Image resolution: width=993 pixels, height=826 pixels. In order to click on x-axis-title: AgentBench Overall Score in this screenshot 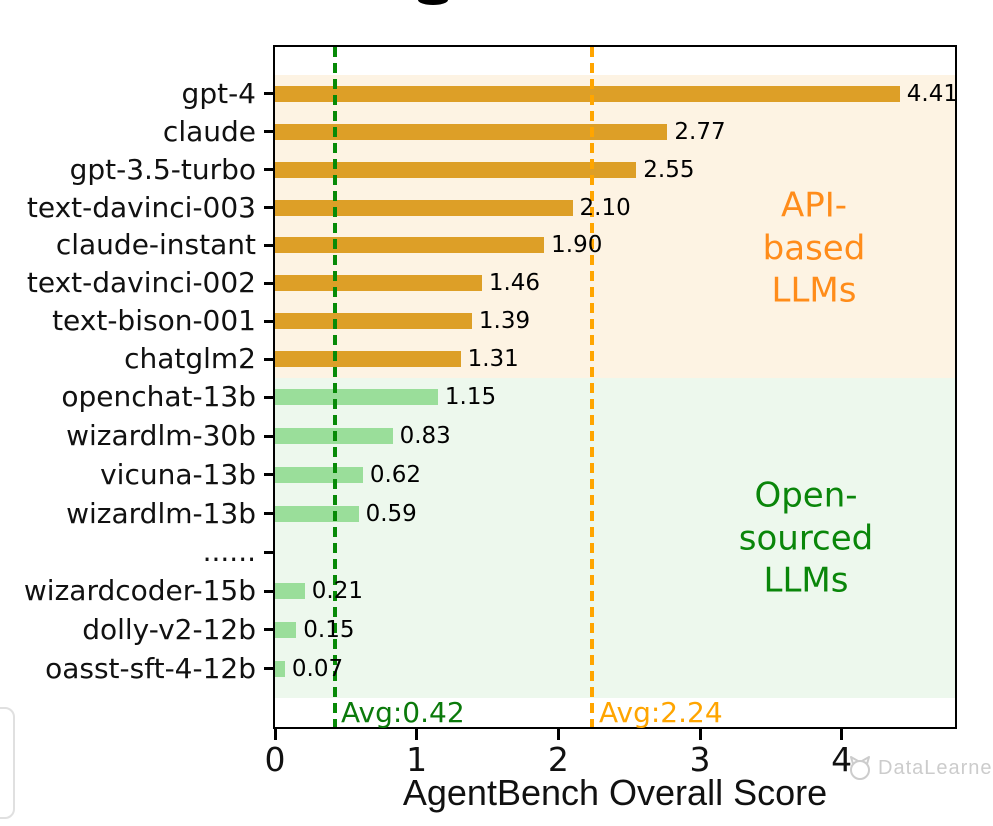, I will do `click(615, 792)`.